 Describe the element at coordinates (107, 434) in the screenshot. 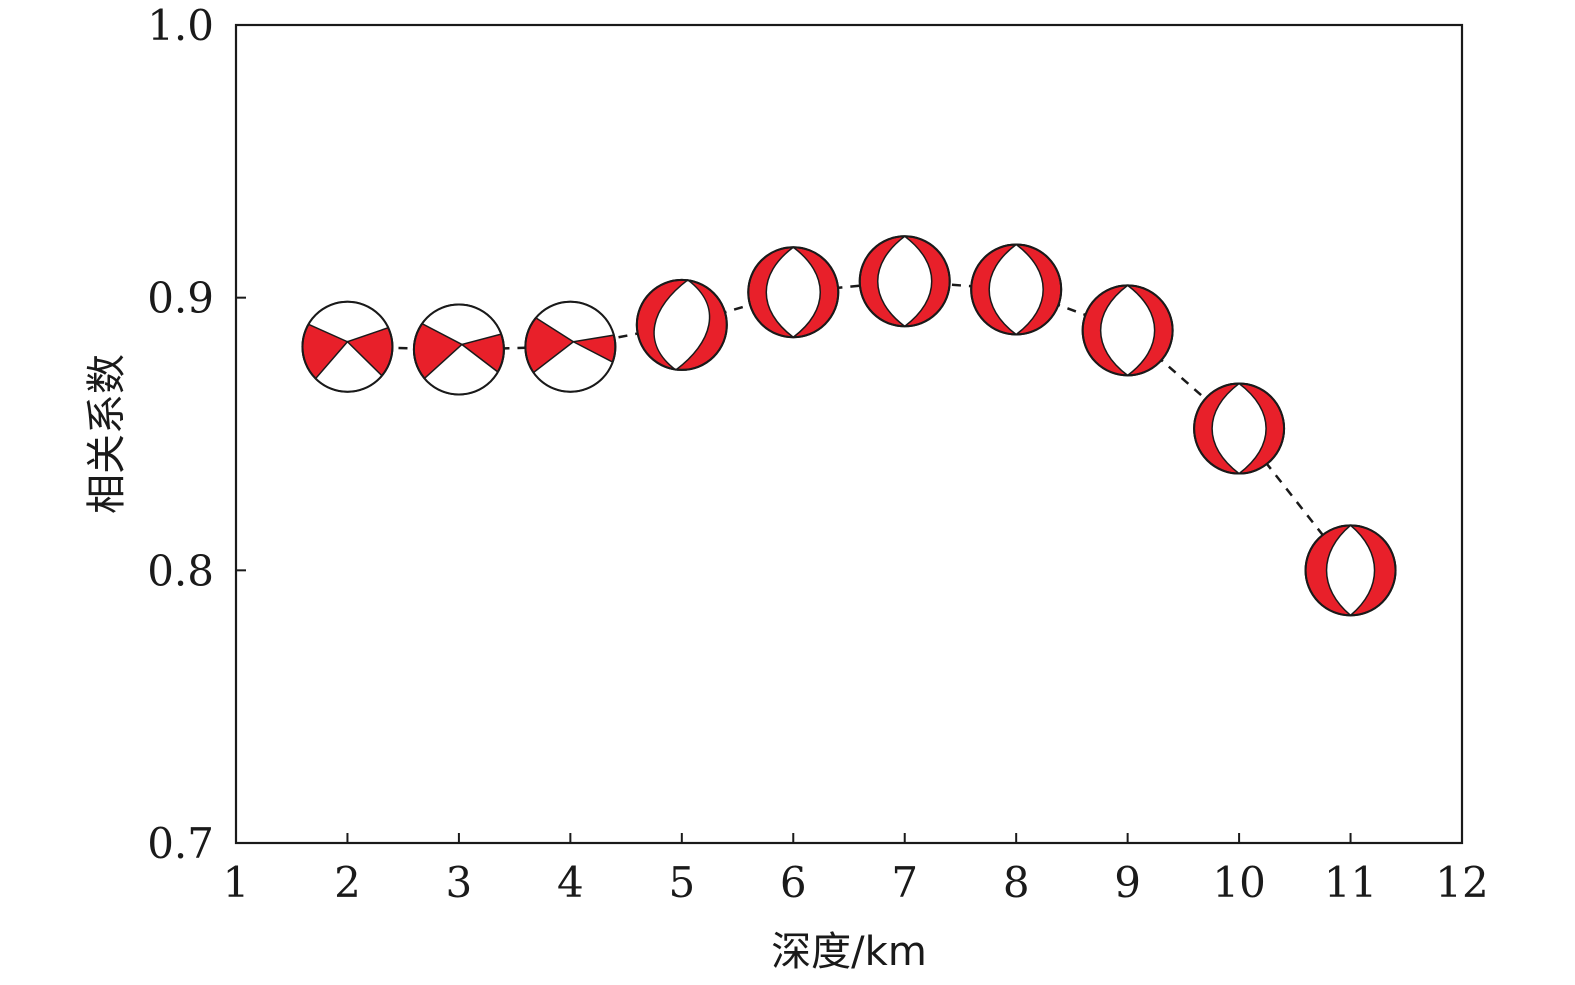

I see `y-axis-title: 相关系数` at that location.